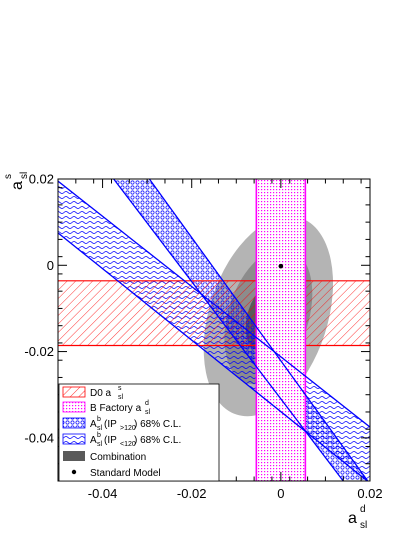 This screenshot has height=537, width=415. What do you see at coordinates (128, 428) in the screenshot?
I see `legend-label-ip-gt-sub2: >120` at bounding box center [128, 428].